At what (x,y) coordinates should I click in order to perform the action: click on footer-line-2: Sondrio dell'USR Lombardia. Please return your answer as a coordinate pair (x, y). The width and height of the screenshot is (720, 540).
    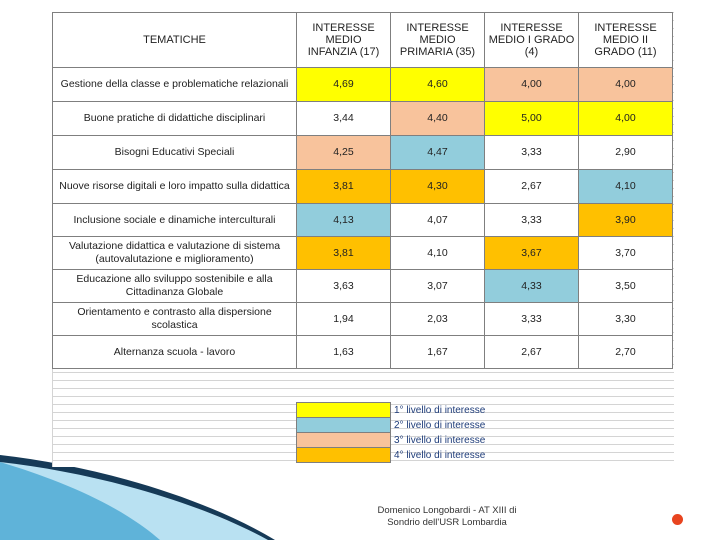
    Looking at the image, I should click on (447, 522).